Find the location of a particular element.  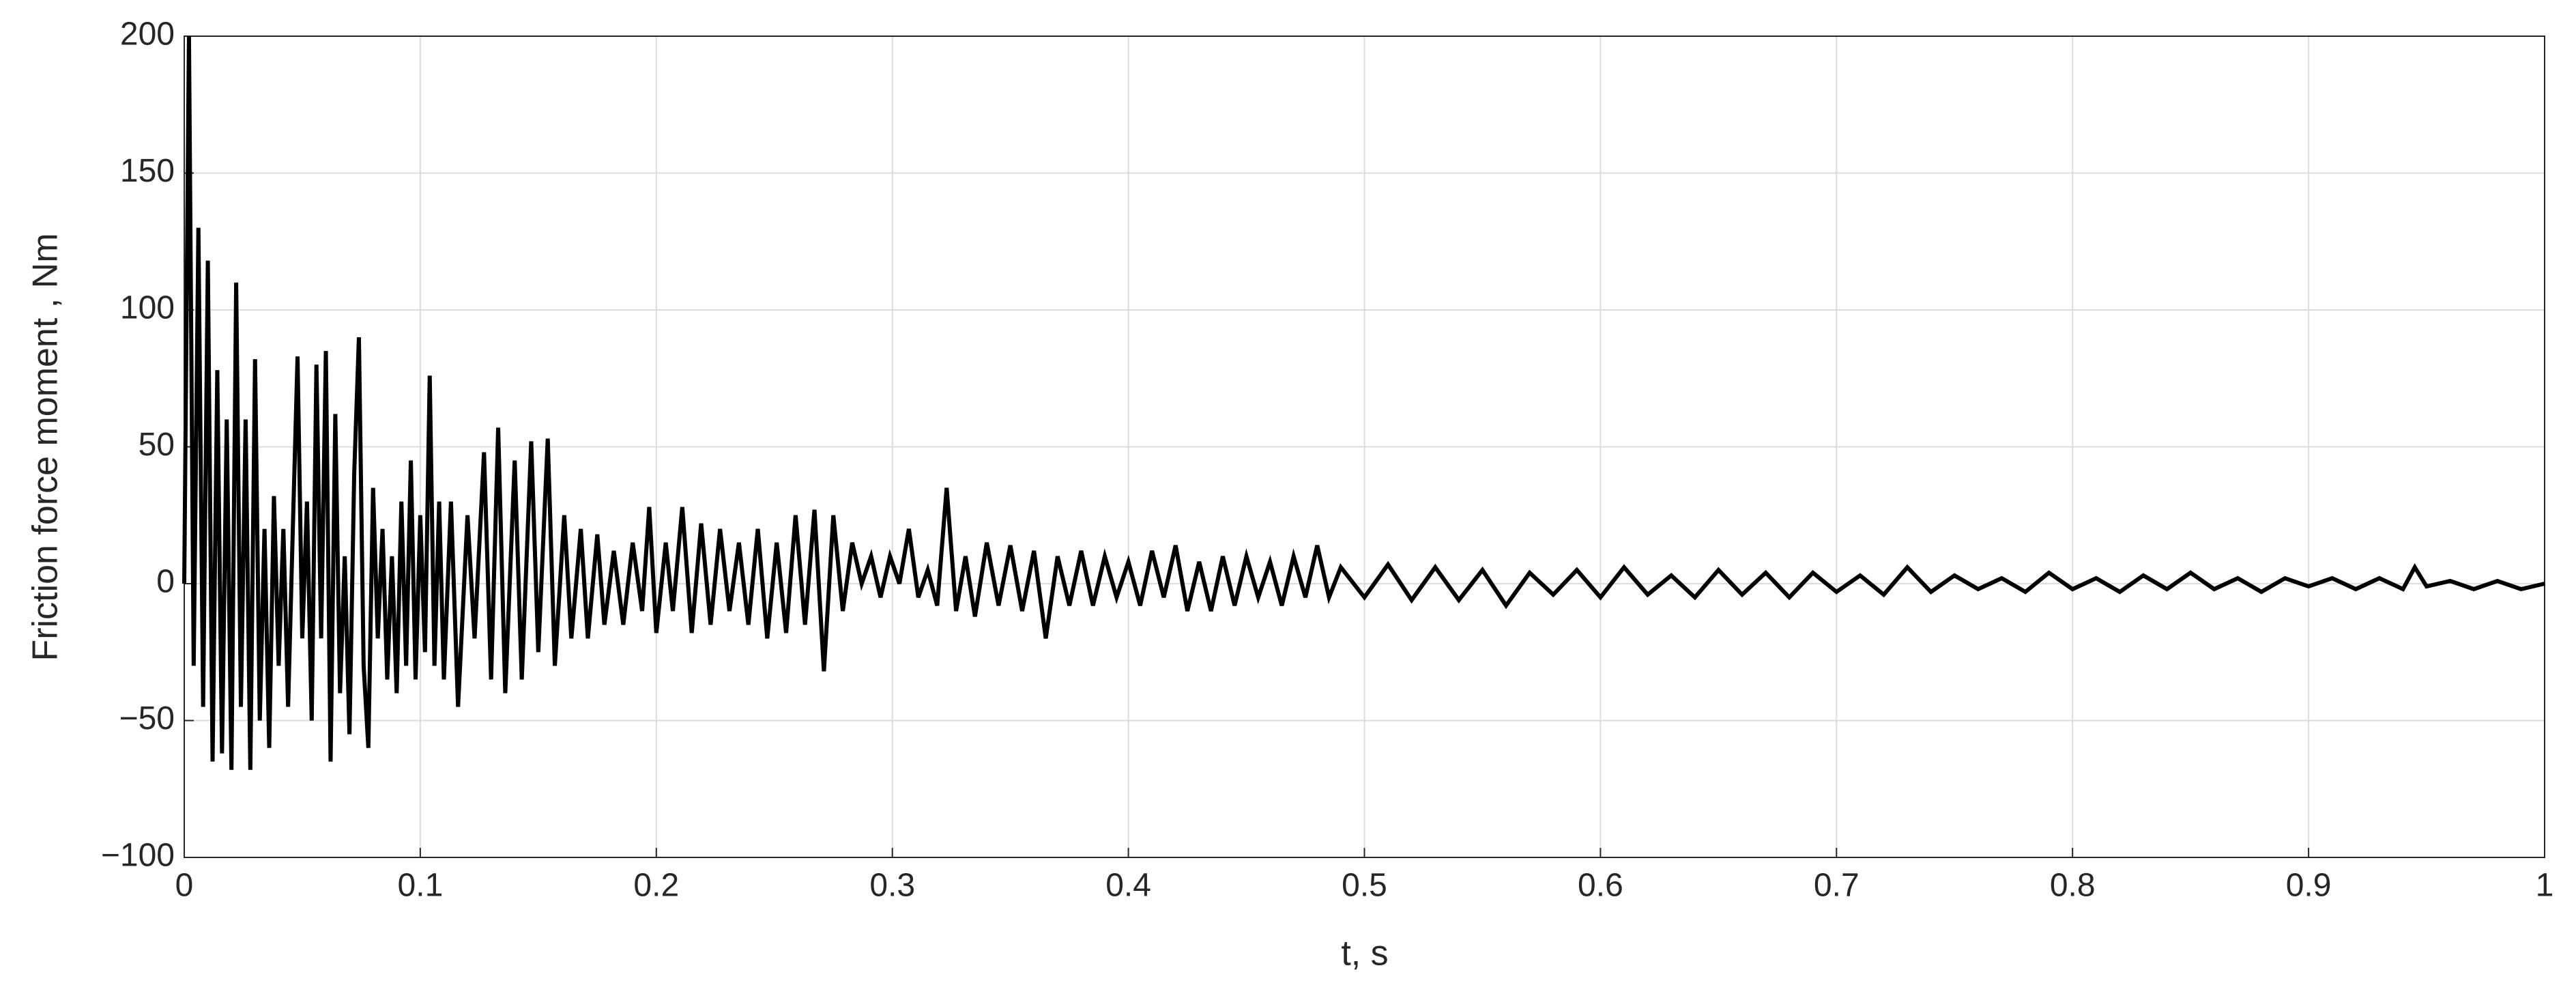

y-tick-label: 200 is located at coordinates (147, 34).